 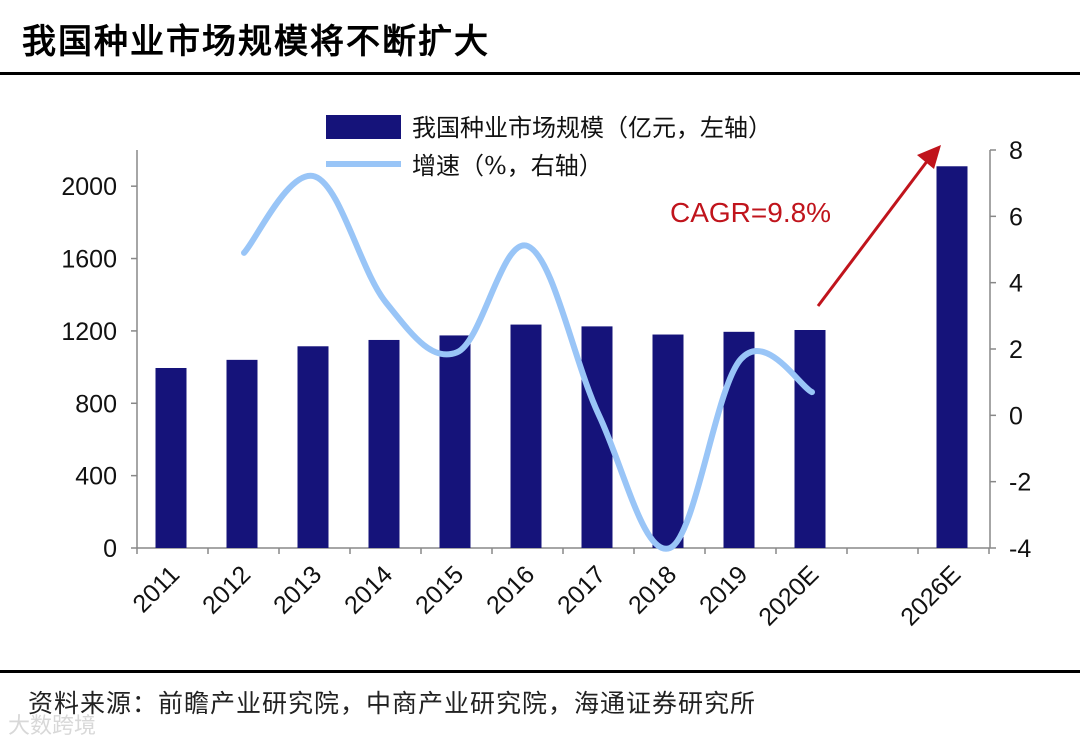 I want to click on x-tick-label: 2017, so click(x=581, y=589).